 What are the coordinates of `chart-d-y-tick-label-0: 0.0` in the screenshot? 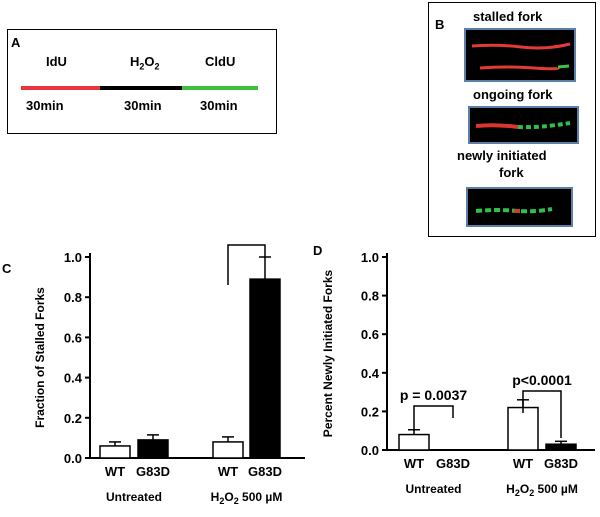 It's located at (370, 450).